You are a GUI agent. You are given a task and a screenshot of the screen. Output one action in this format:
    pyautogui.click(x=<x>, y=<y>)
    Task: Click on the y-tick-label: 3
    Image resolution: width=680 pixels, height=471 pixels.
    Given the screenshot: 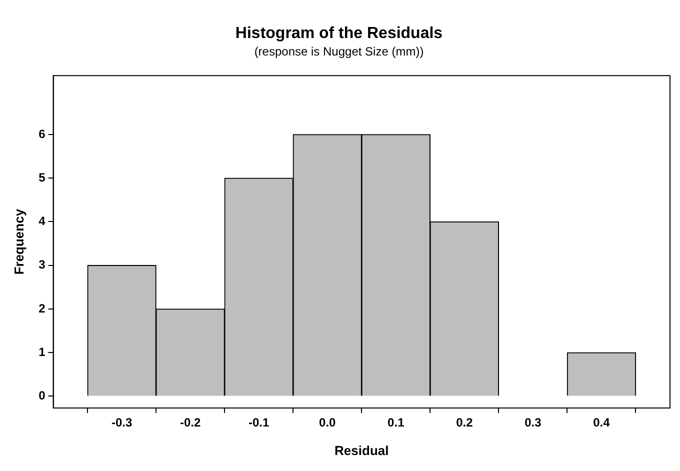 What is the action you would take?
    pyautogui.click(x=42, y=265)
    